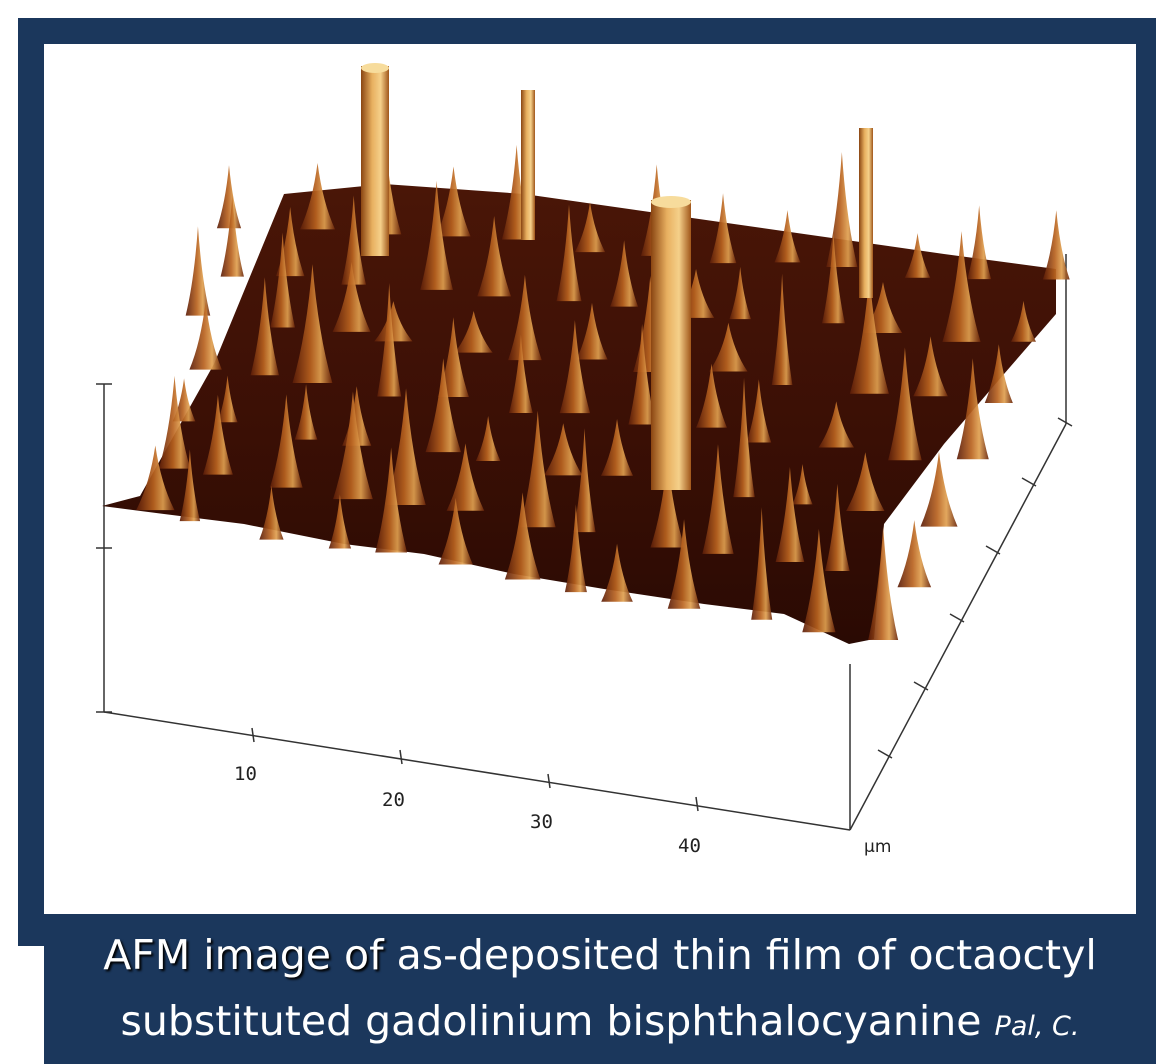 The height and width of the screenshot is (1064, 1156). Describe the element at coordinates (393, 800) in the screenshot. I see `x-tick-label: 20` at that location.